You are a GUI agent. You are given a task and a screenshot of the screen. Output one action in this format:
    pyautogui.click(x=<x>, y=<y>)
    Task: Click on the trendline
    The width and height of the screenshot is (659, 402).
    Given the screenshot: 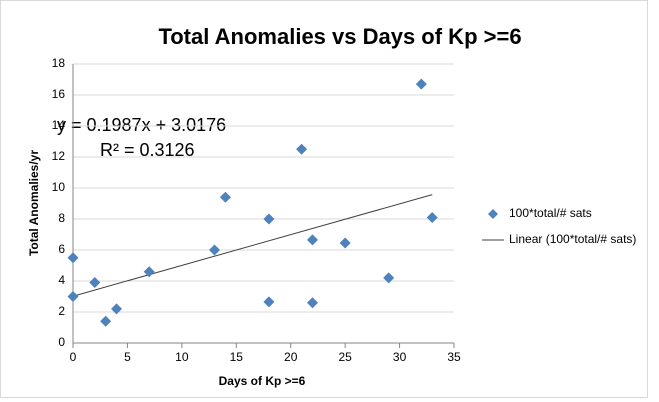 What is the action you would take?
    pyautogui.click(x=252, y=245)
    